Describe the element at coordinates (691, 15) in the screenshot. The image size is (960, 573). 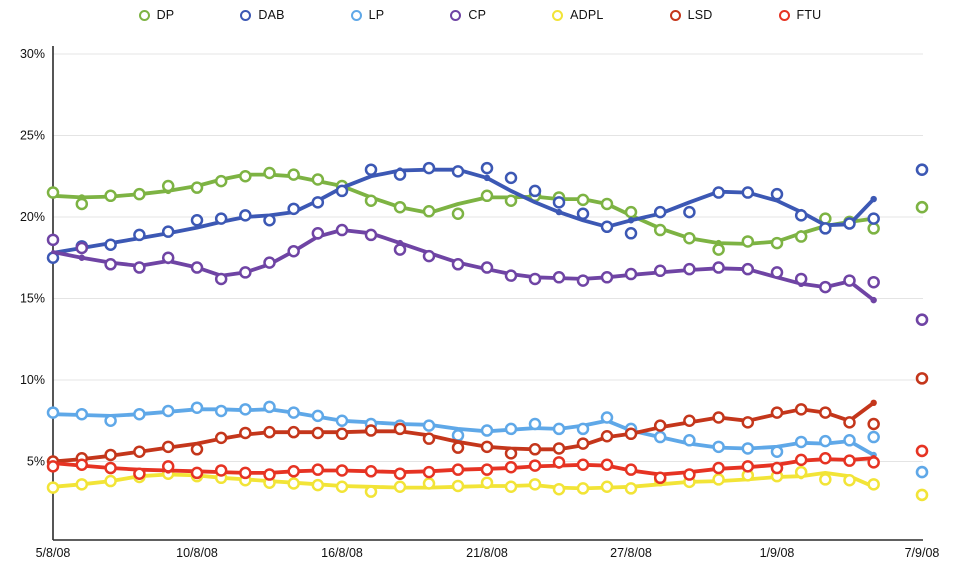
I see `legend-item-lsd: LSD` at that location.